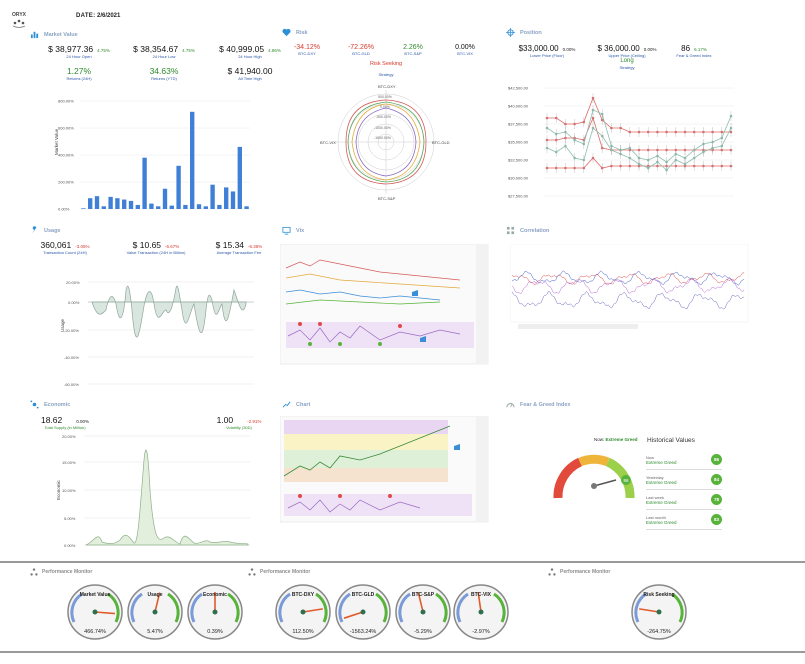  Describe the element at coordinates (599, 439) in the screenshot. I see `now-label: Now:` at that location.